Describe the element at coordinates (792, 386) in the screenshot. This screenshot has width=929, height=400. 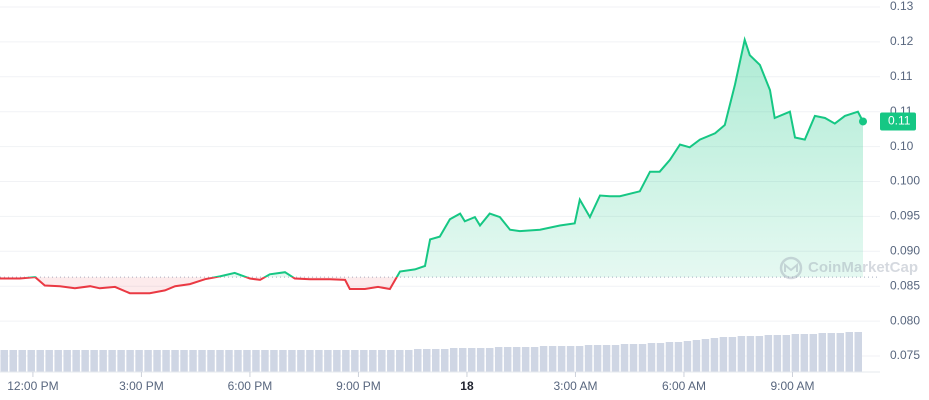
I see `x-tick-label: 9:00 AM` at that location.